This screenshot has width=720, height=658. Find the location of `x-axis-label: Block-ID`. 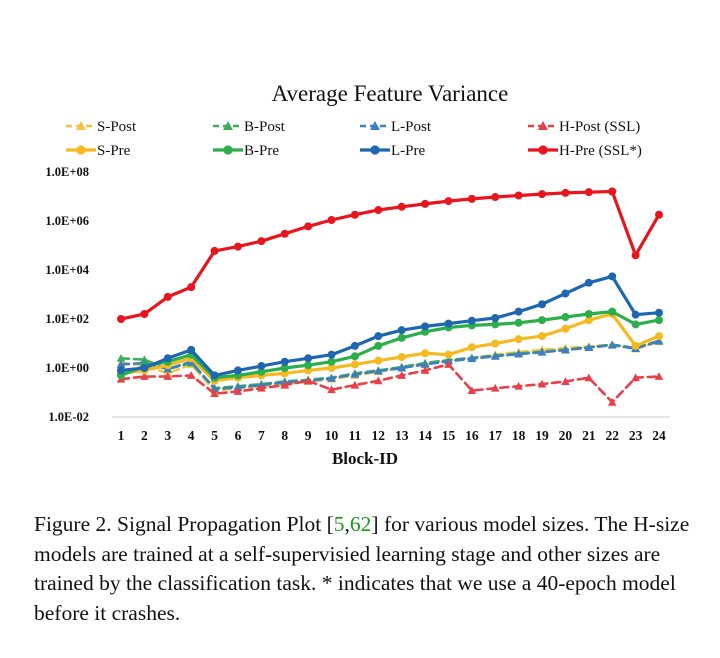

x-axis-label: Block-ID is located at coordinates (365, 458).